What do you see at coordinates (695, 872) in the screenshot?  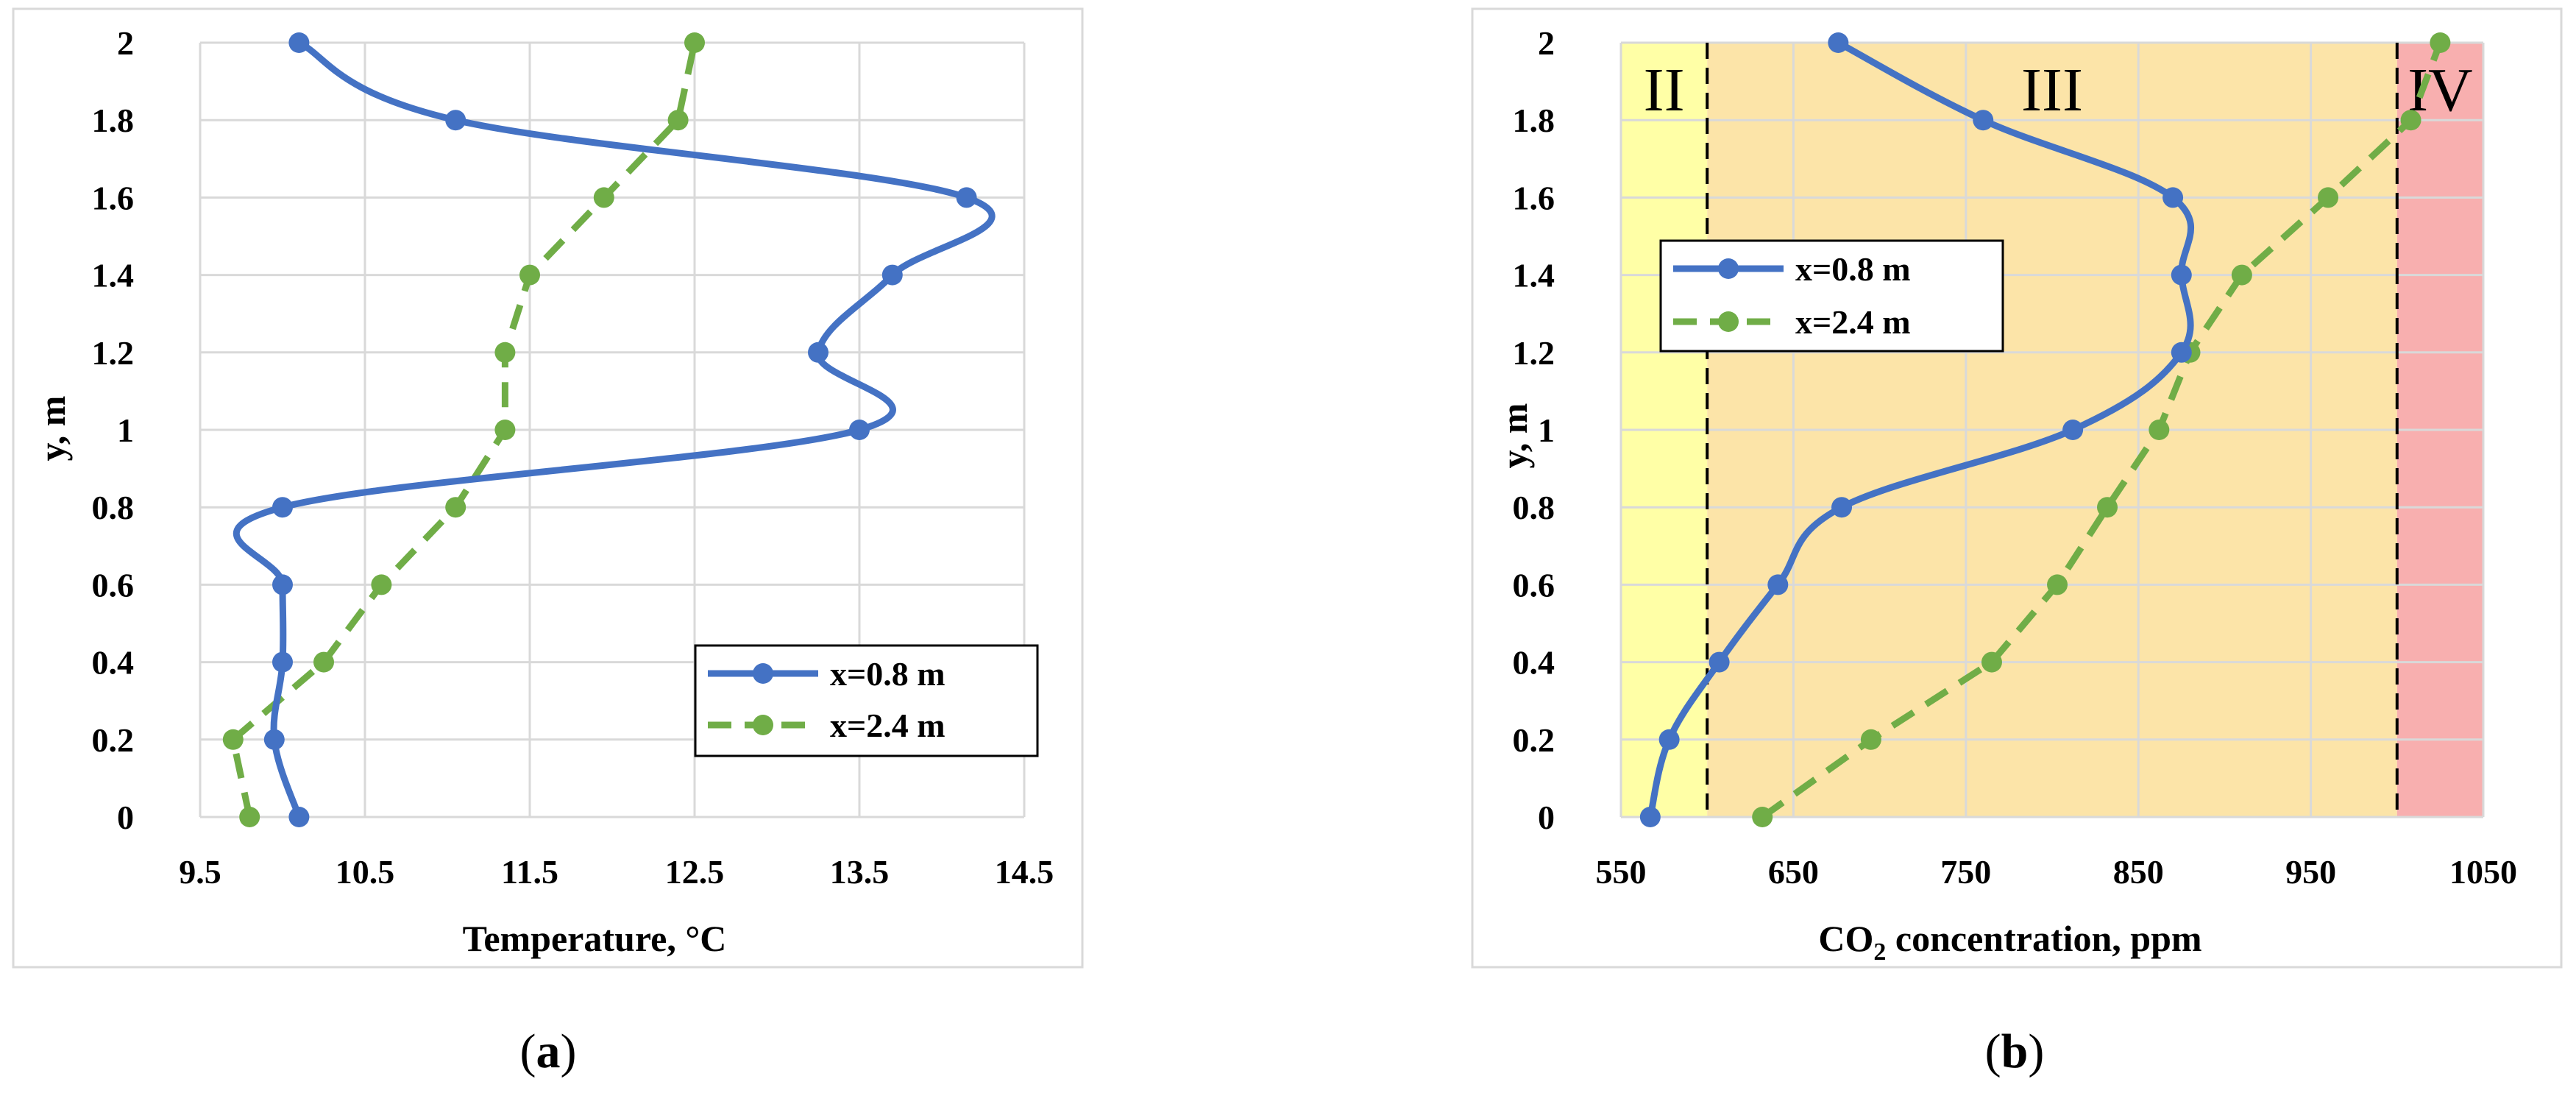 I see `x-tick-label: 12.5` at bounding box center [695, 872].